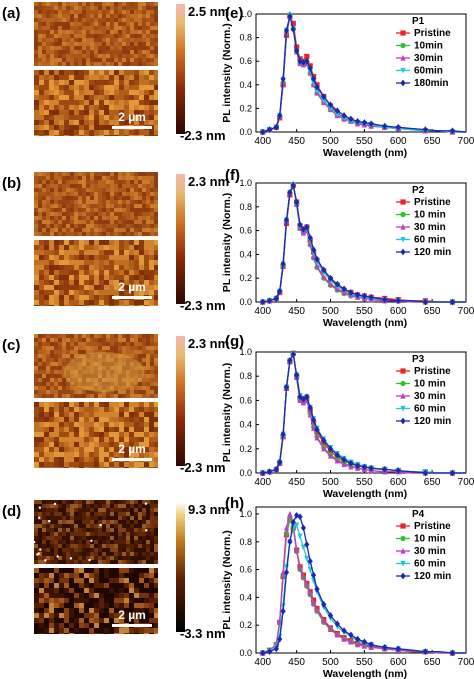 The width and height of the screenshot is (474, 679). Describe the element at coordinates (232, 175) in the screenshot. I see `panel-label: (f)` at that location.